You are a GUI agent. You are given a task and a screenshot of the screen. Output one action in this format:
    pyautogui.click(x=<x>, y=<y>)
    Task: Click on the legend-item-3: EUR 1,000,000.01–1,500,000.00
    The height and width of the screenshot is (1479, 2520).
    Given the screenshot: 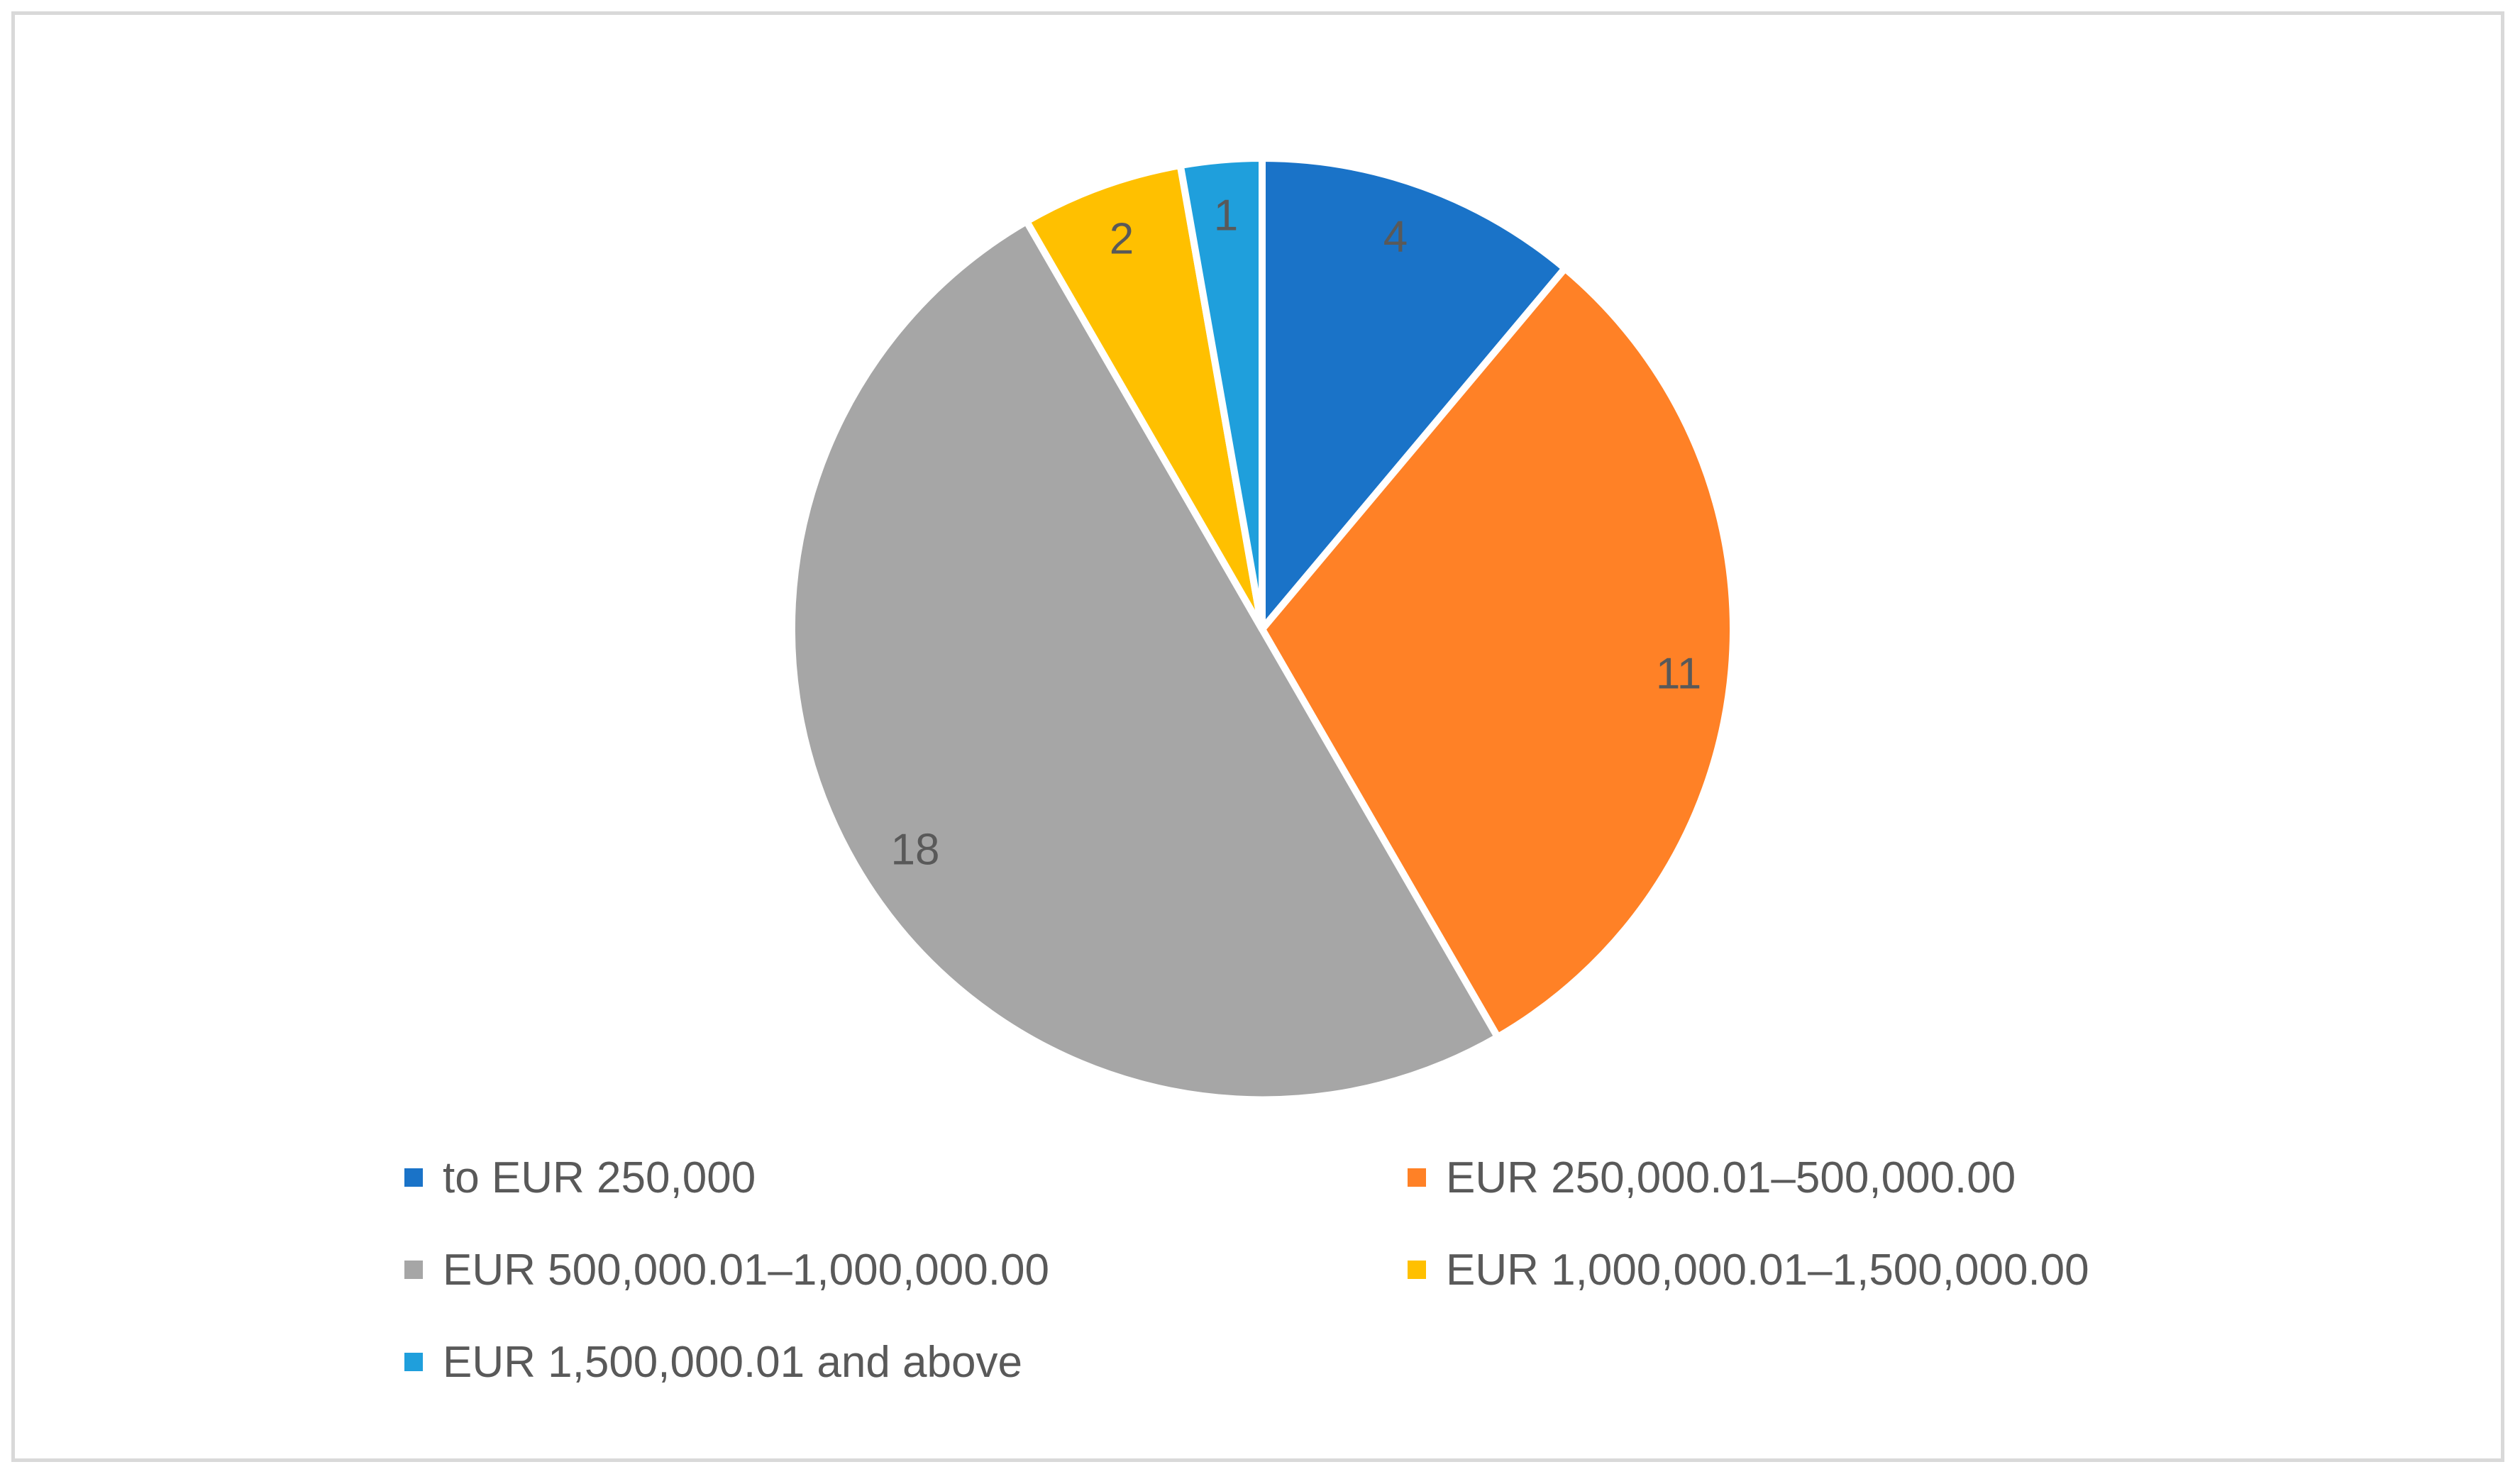 What is the action you would take?
    pyautogui.click(x=1748, y=1269)
    